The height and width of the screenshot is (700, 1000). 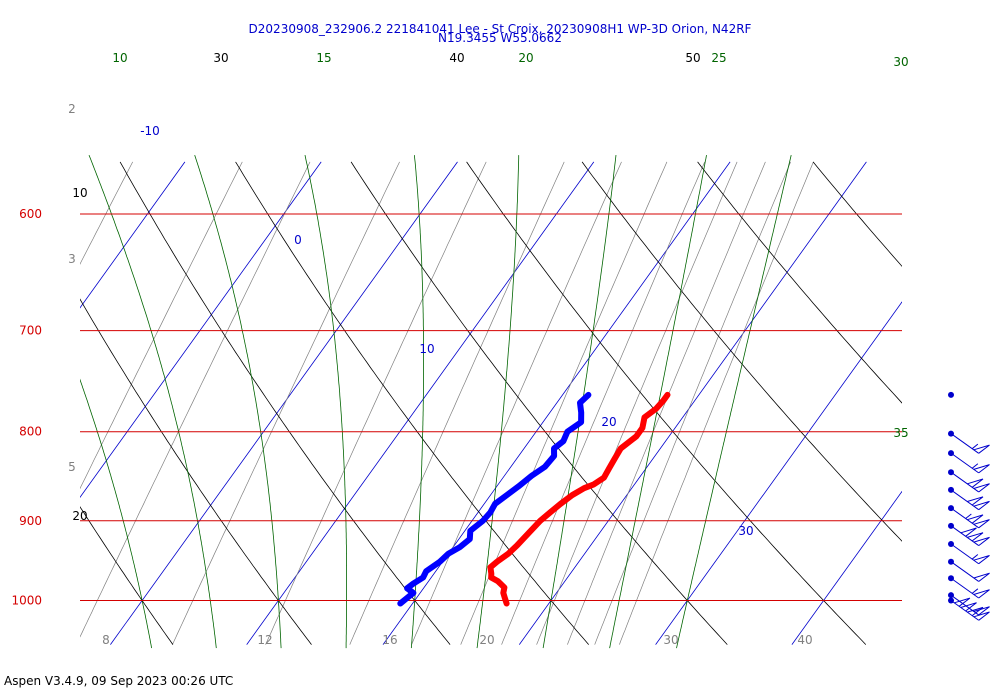 I want to click on isotherm-label: -10, so click(x=150, y=131).